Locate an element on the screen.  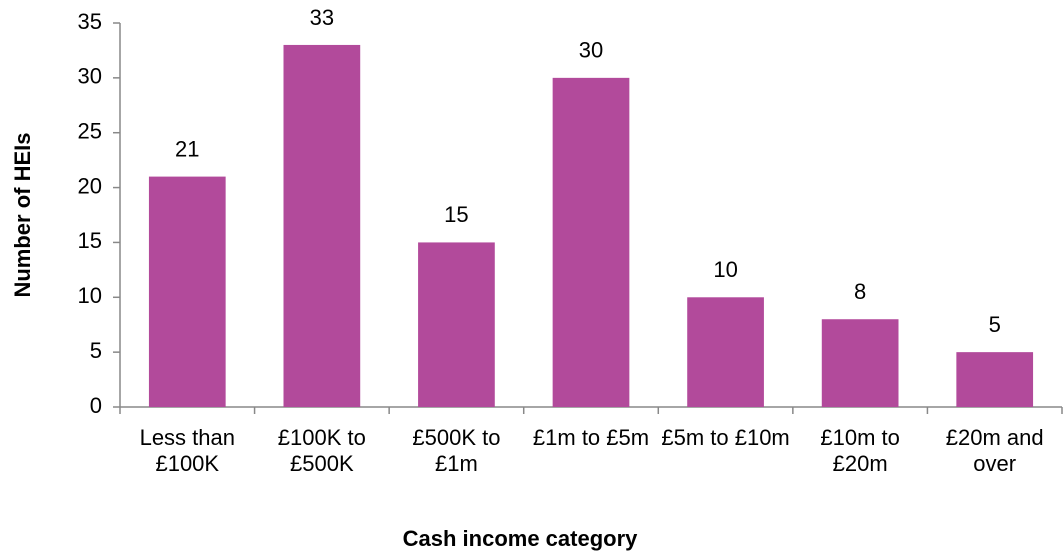
y-tick-label: 35 is located at coordinates (90, 21).